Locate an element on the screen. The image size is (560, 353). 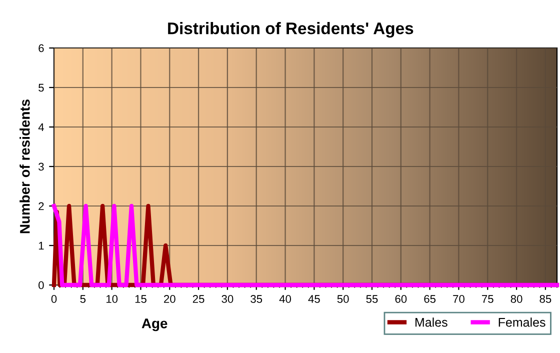
legend-label: Females is located at coordinates (522, 322).